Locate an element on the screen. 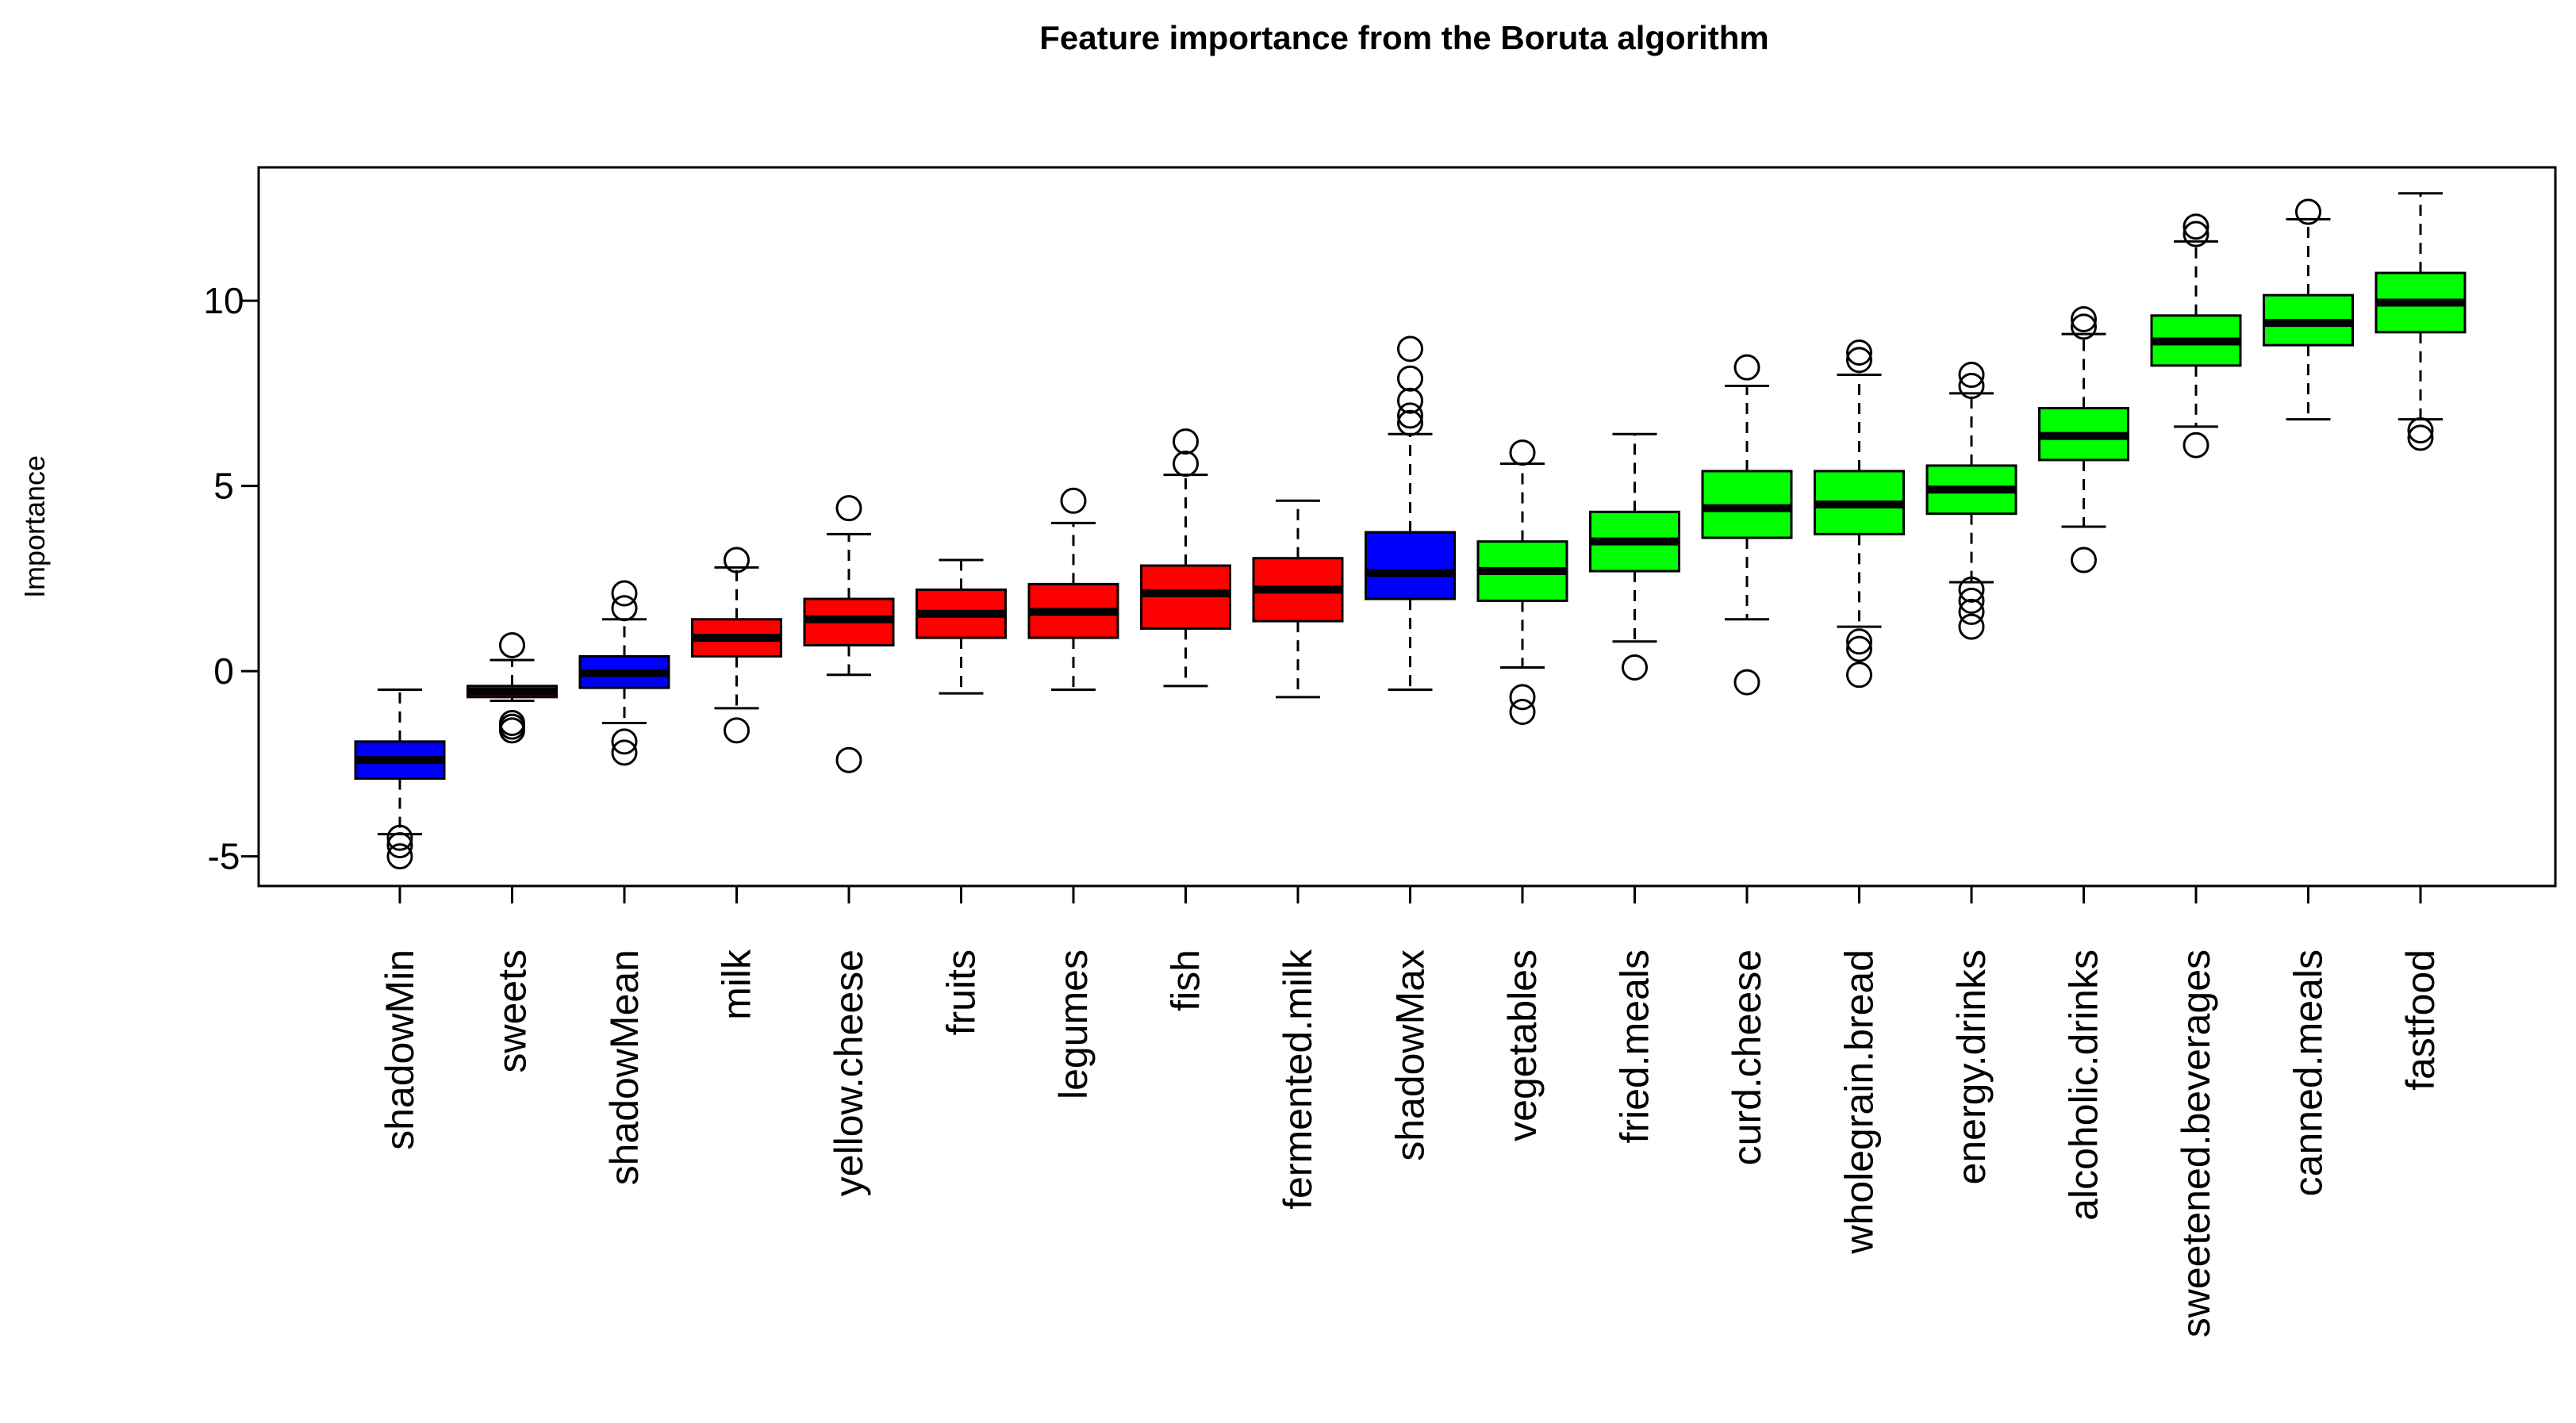 The width and height of the screenshot is (2576, 1423). iqr-box is located at coordinates (1410, 565).